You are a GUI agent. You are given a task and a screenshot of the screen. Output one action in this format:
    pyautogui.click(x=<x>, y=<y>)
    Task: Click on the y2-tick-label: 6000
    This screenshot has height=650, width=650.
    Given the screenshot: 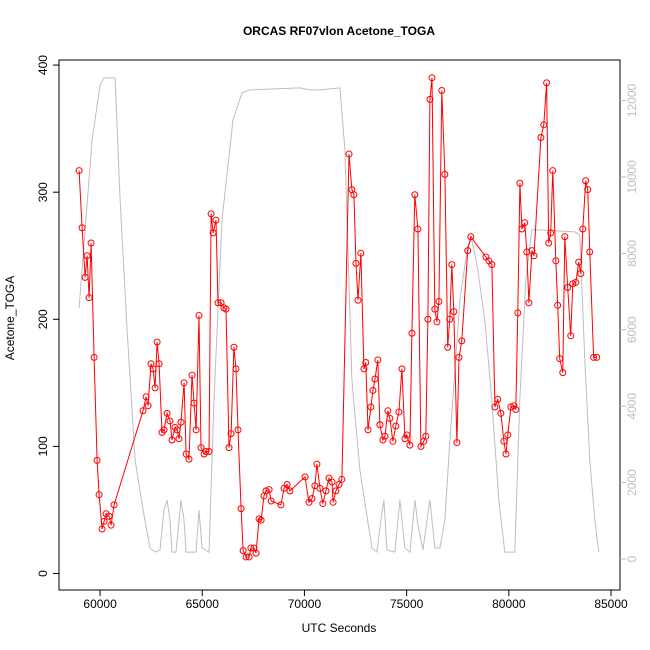 What is the action you would take?
    pyautogui.click(x=632, y=329)
    